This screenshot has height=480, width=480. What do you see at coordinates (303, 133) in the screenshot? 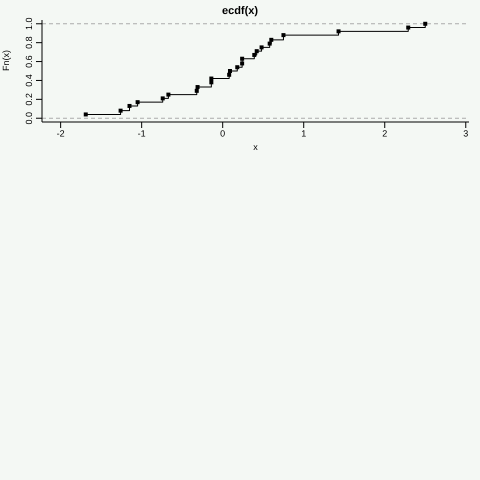
I see `x-tick-label: 1` at bounding box center [303, 133].